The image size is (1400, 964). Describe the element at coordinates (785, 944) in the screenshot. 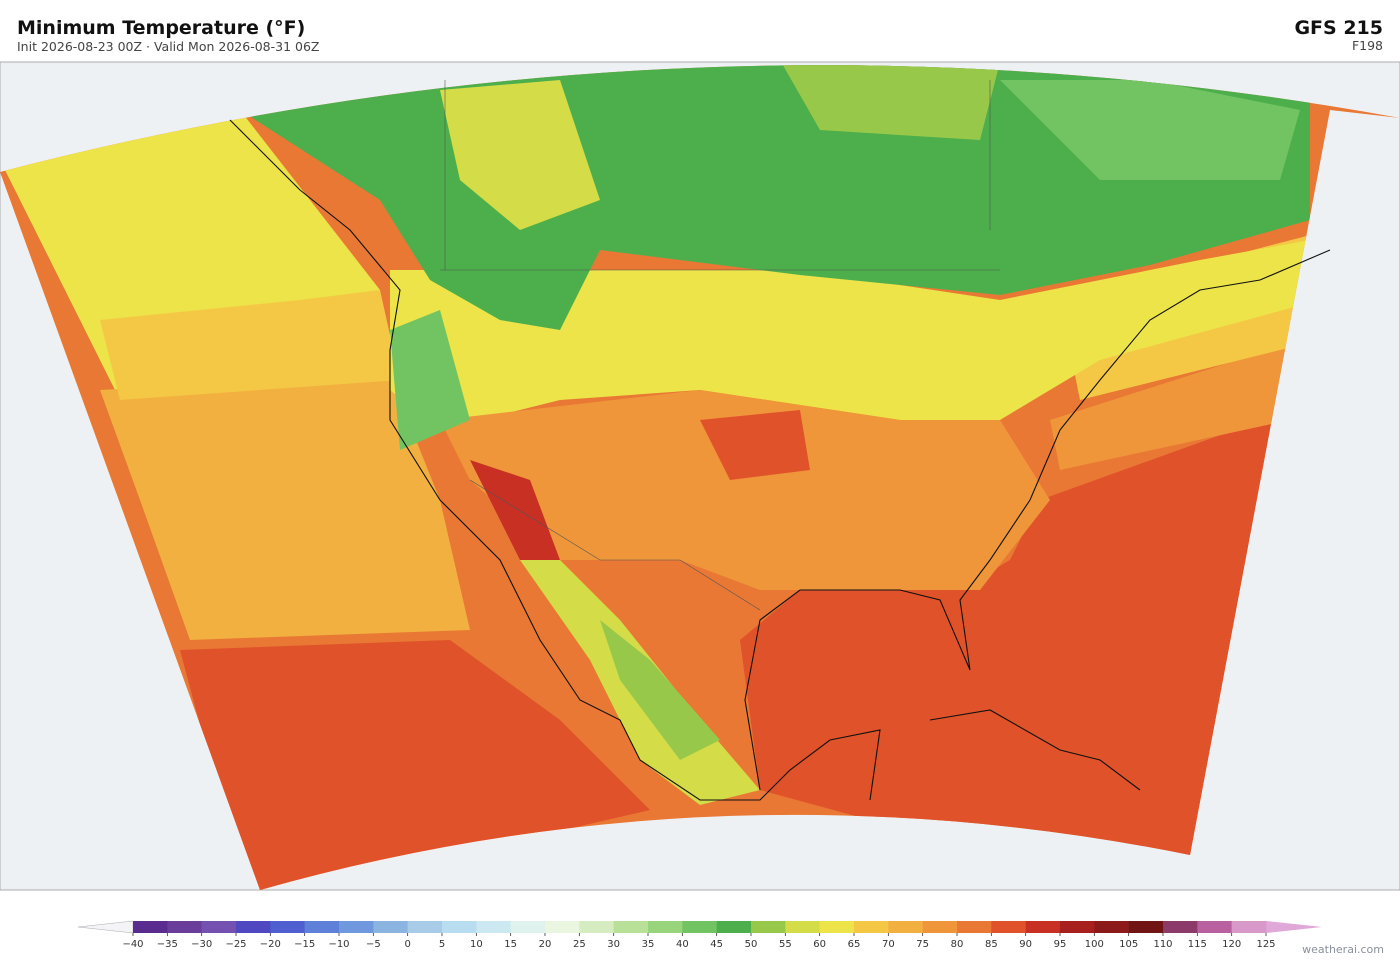

I see `colorbar-tick-label: 55` at that location.